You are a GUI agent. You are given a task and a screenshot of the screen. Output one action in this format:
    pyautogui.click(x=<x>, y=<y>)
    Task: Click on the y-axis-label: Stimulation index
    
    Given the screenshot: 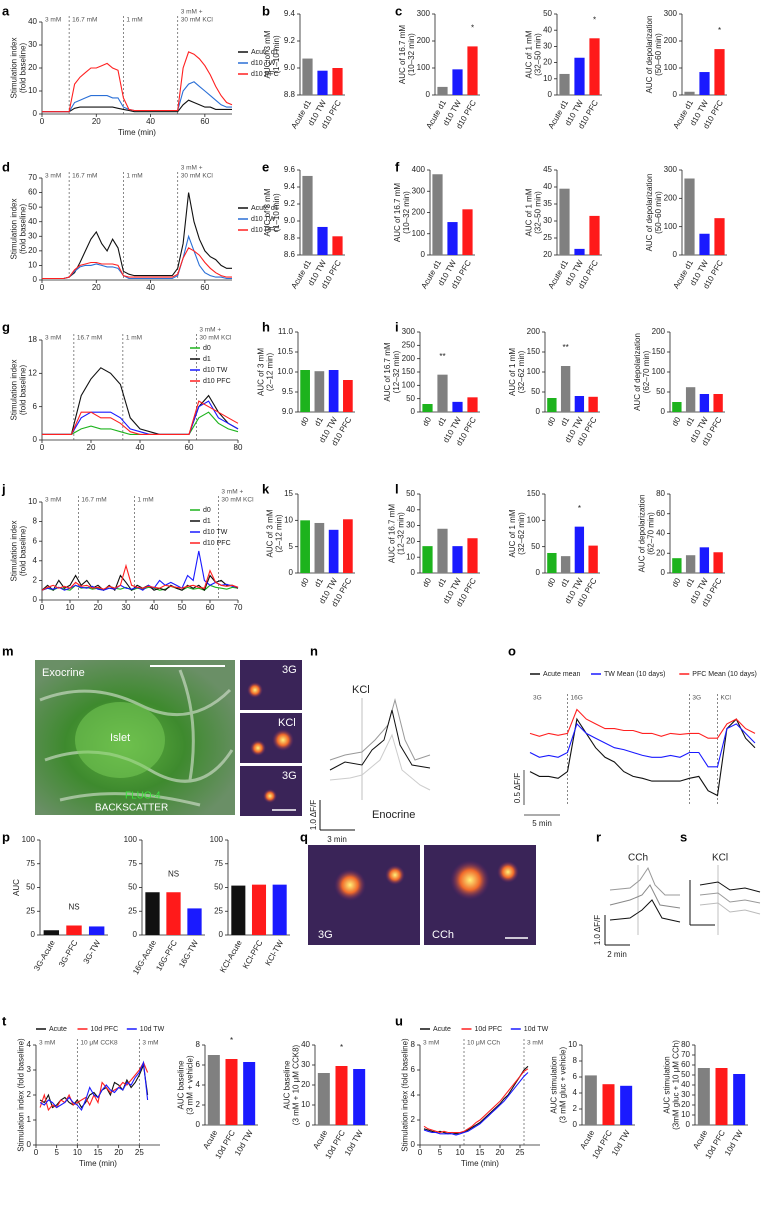 What is the action you would take?
    pyautogui.click(x=13, y=551)
    